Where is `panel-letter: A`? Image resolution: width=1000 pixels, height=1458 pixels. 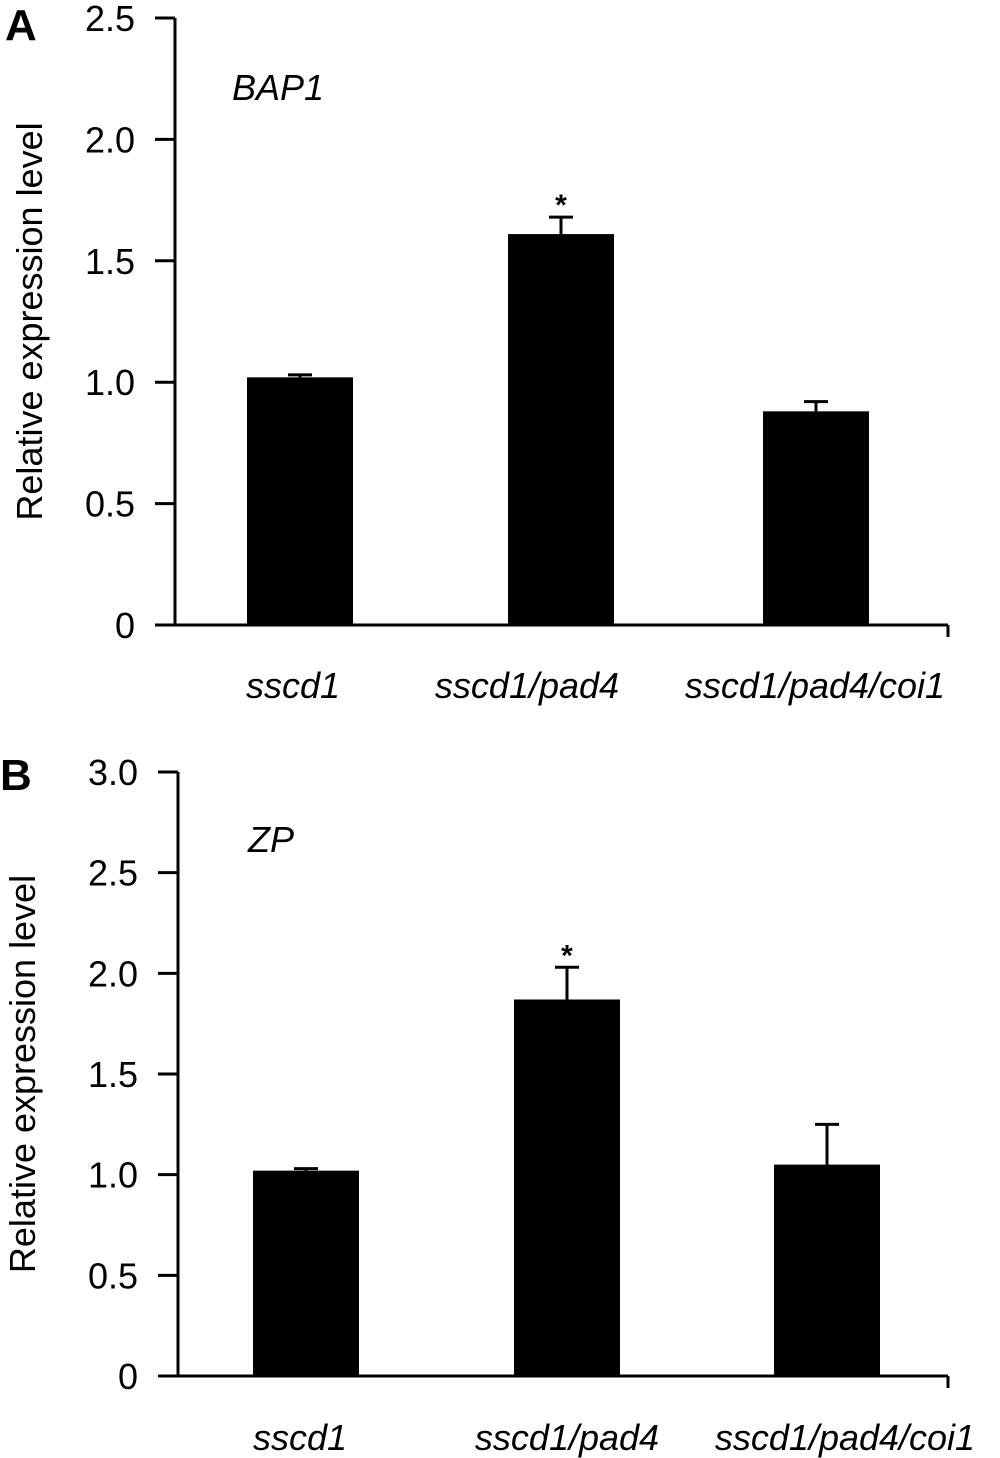
panel-letter: A is located at coordinates (21, 25).